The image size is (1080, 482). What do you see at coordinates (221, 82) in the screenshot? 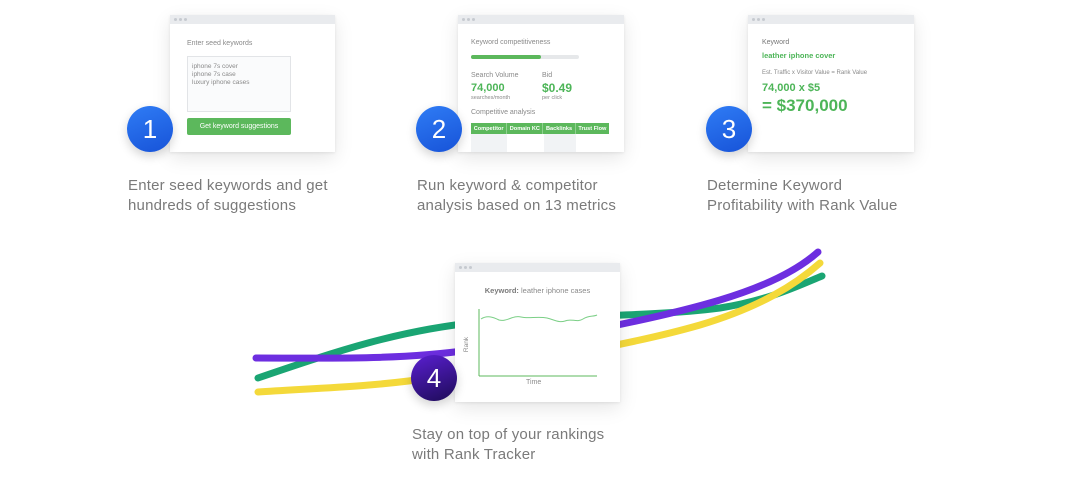
I see `keyword-line: luxury iphone cases` at bounding box center [221, 82].